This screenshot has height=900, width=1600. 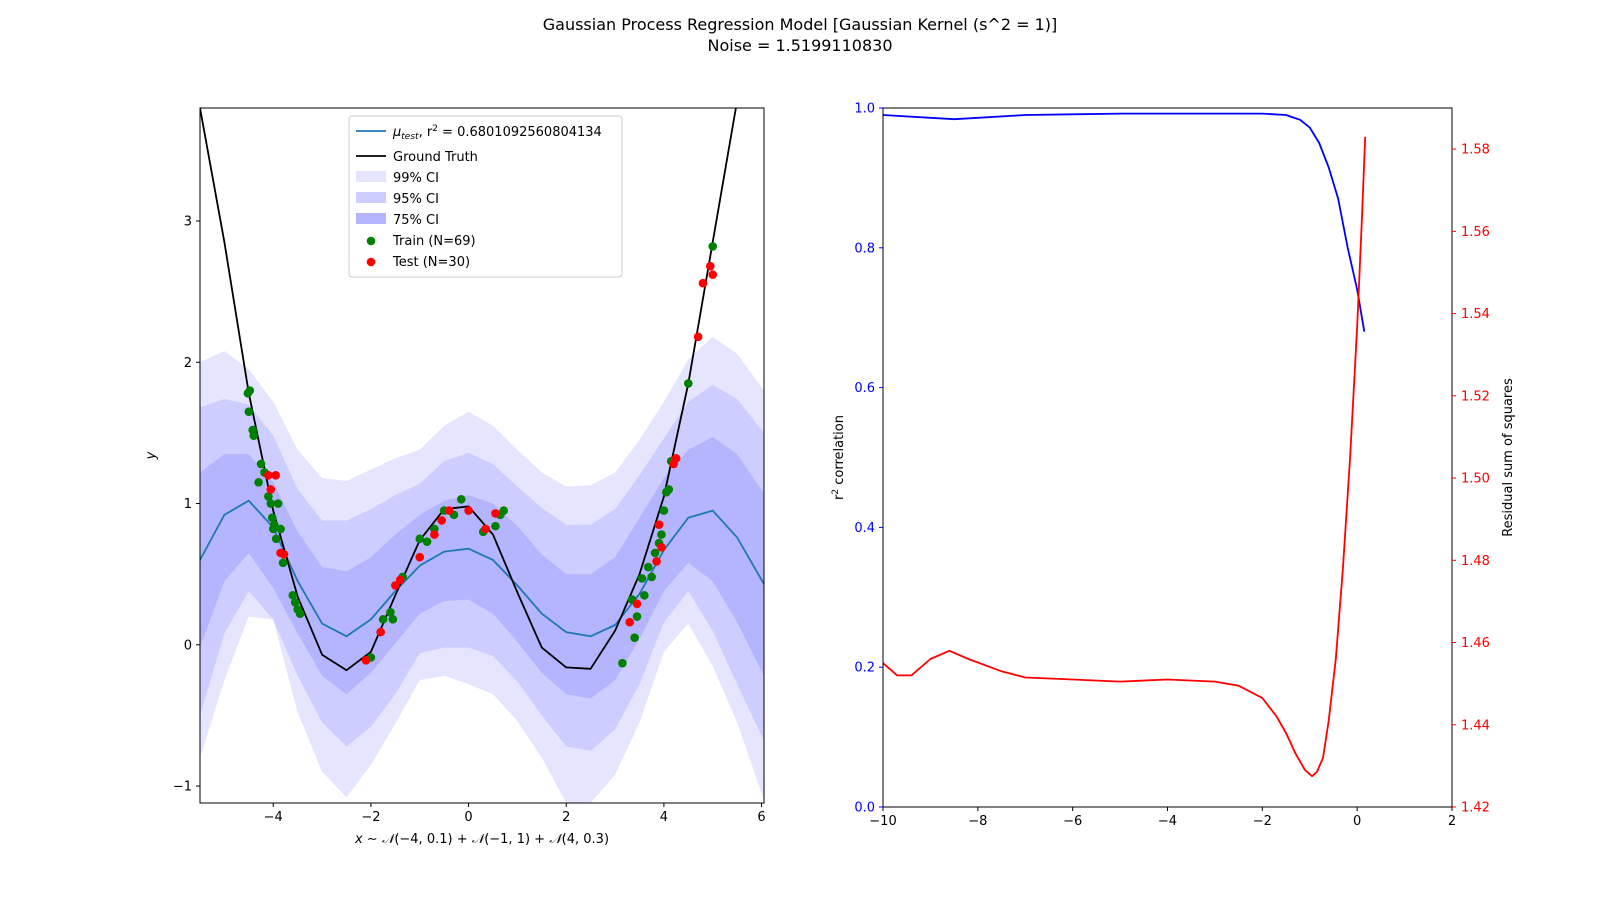 What do you see at coordinates (188, 222) in the screenshot?
I see `y-tick-label: 3` at bounding box center [188, 222].